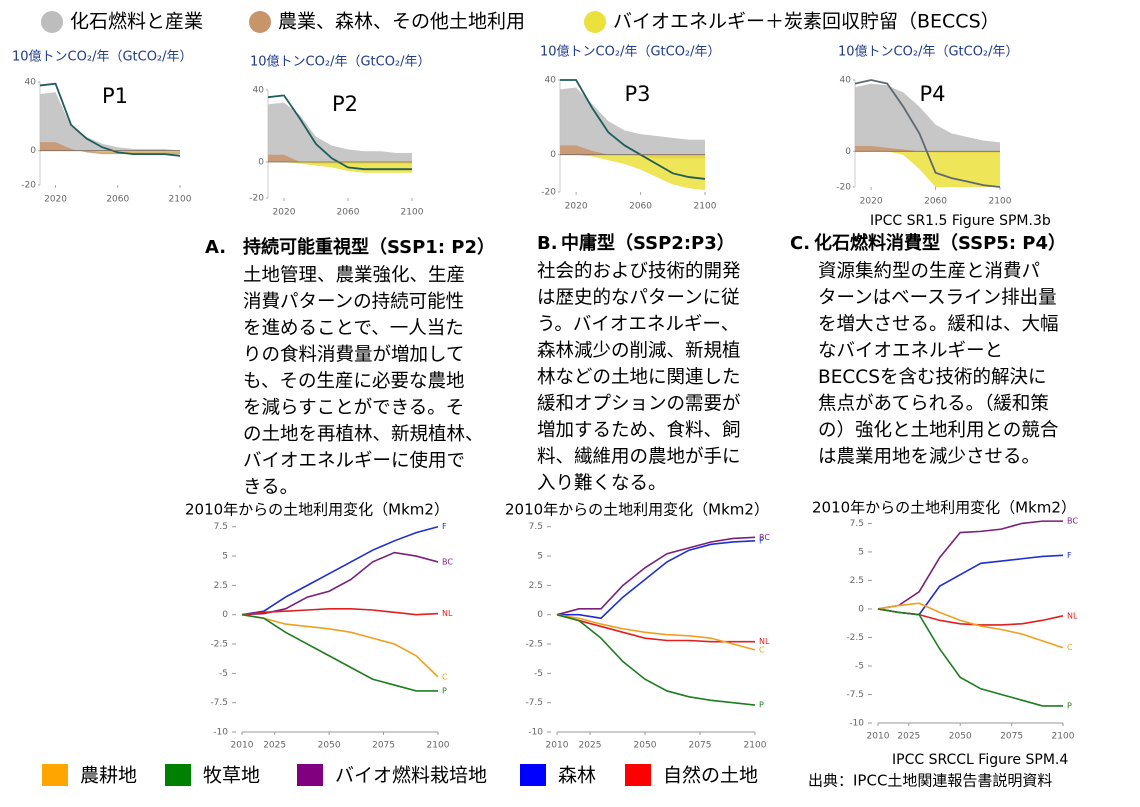 The image size is (1140, 807). Describe the element at coordinates (645, 746) in the screenshot. I see `x-tick-label: 2050` at that location.